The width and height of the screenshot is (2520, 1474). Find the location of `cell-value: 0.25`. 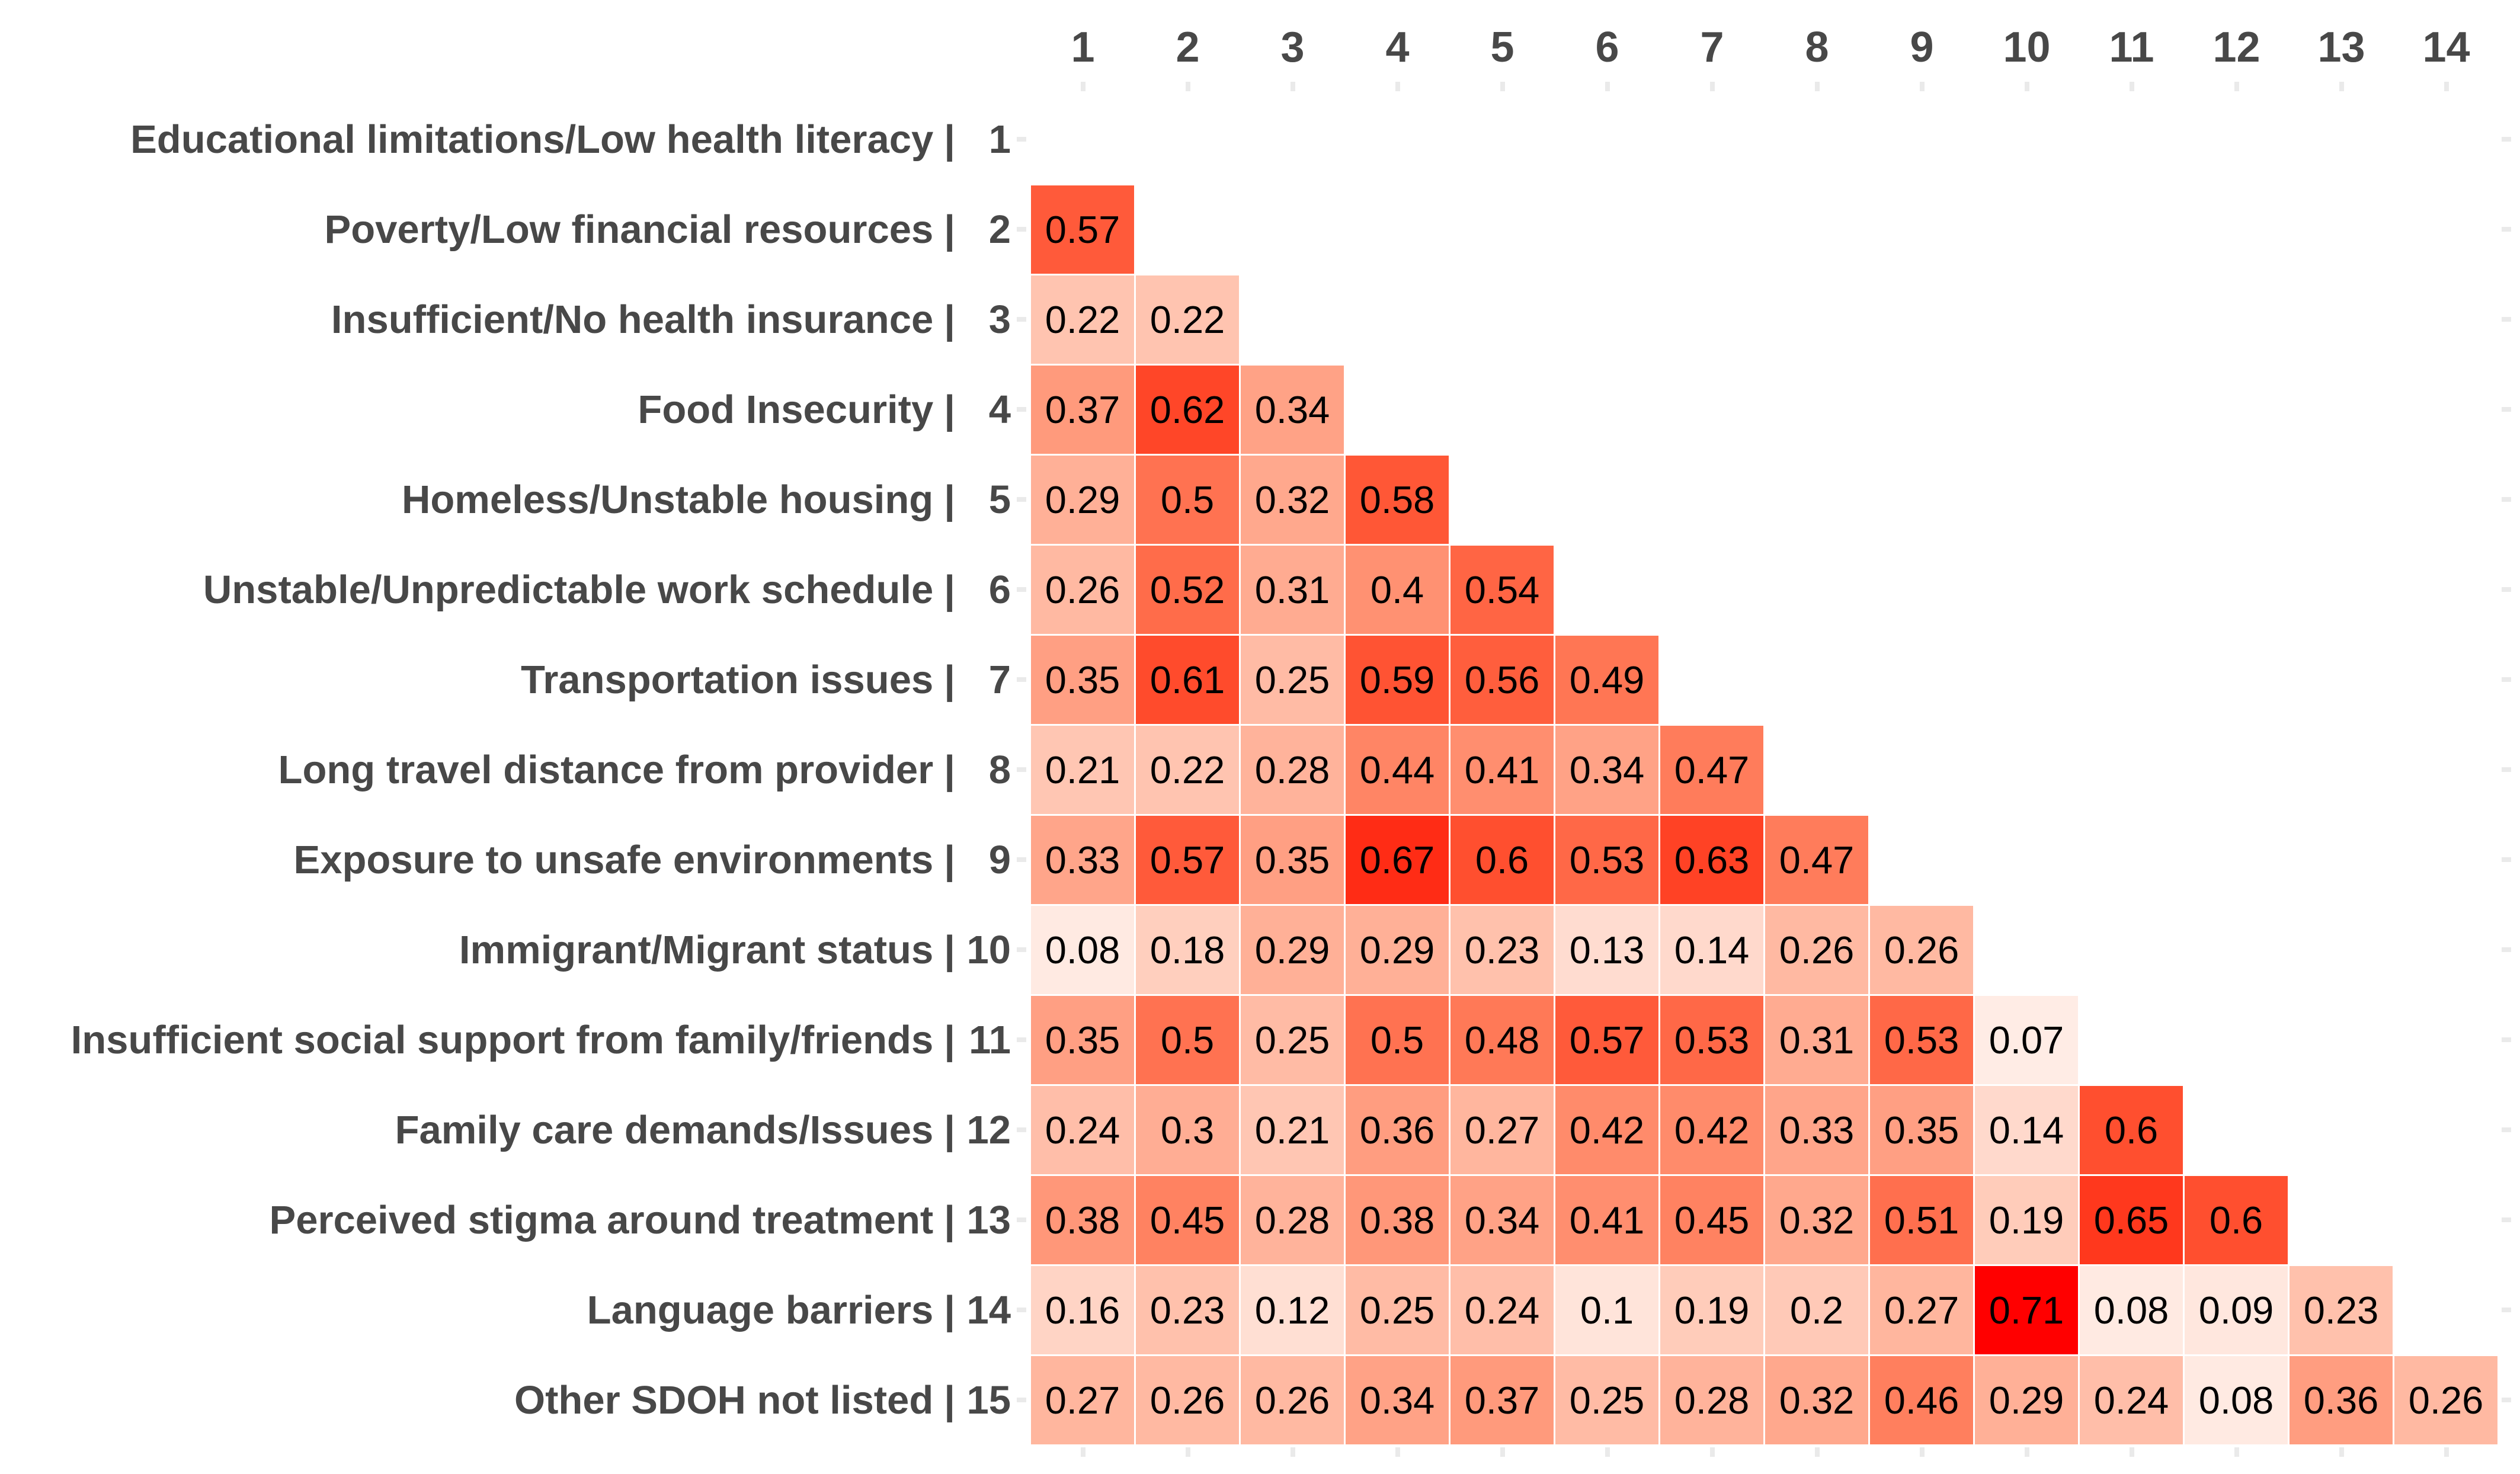

cell-value: 0.25 is located at coordinates (1292, 679).